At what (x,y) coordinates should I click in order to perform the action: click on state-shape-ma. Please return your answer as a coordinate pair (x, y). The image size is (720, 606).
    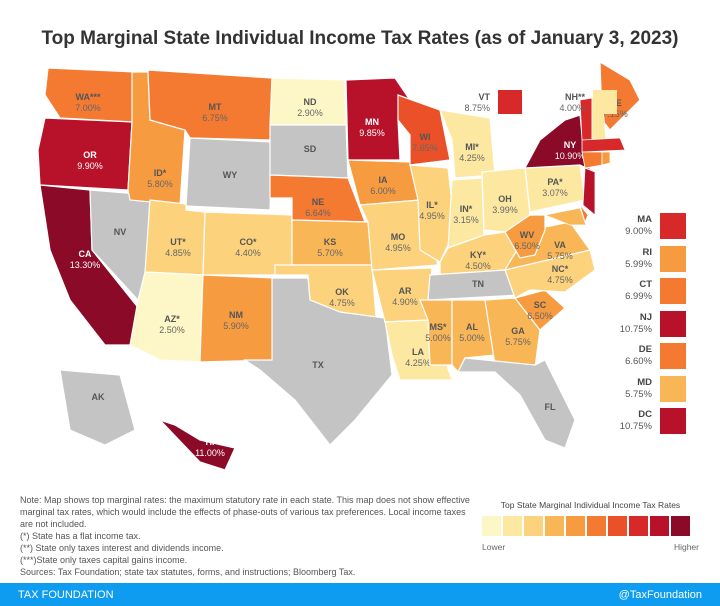
    Looking at the image, I should click on (603, 145).